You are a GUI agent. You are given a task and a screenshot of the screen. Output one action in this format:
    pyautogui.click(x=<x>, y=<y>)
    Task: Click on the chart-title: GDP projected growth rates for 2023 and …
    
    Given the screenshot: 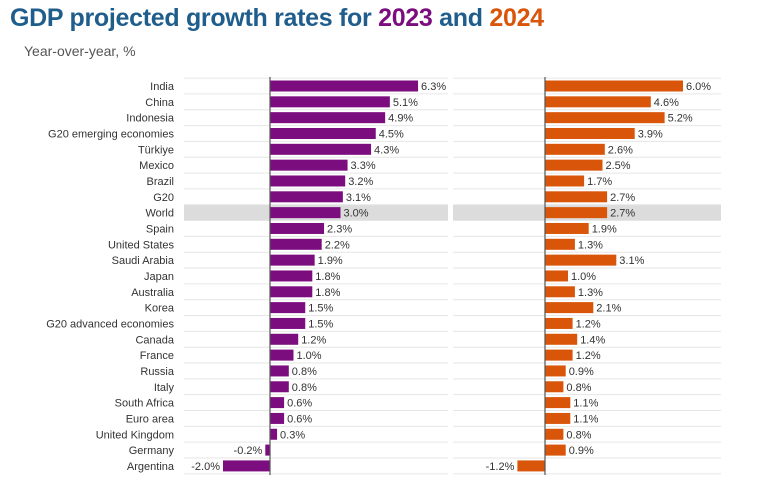 What is the action you would take?
    pyautogui.click(x=277, y=18)
    